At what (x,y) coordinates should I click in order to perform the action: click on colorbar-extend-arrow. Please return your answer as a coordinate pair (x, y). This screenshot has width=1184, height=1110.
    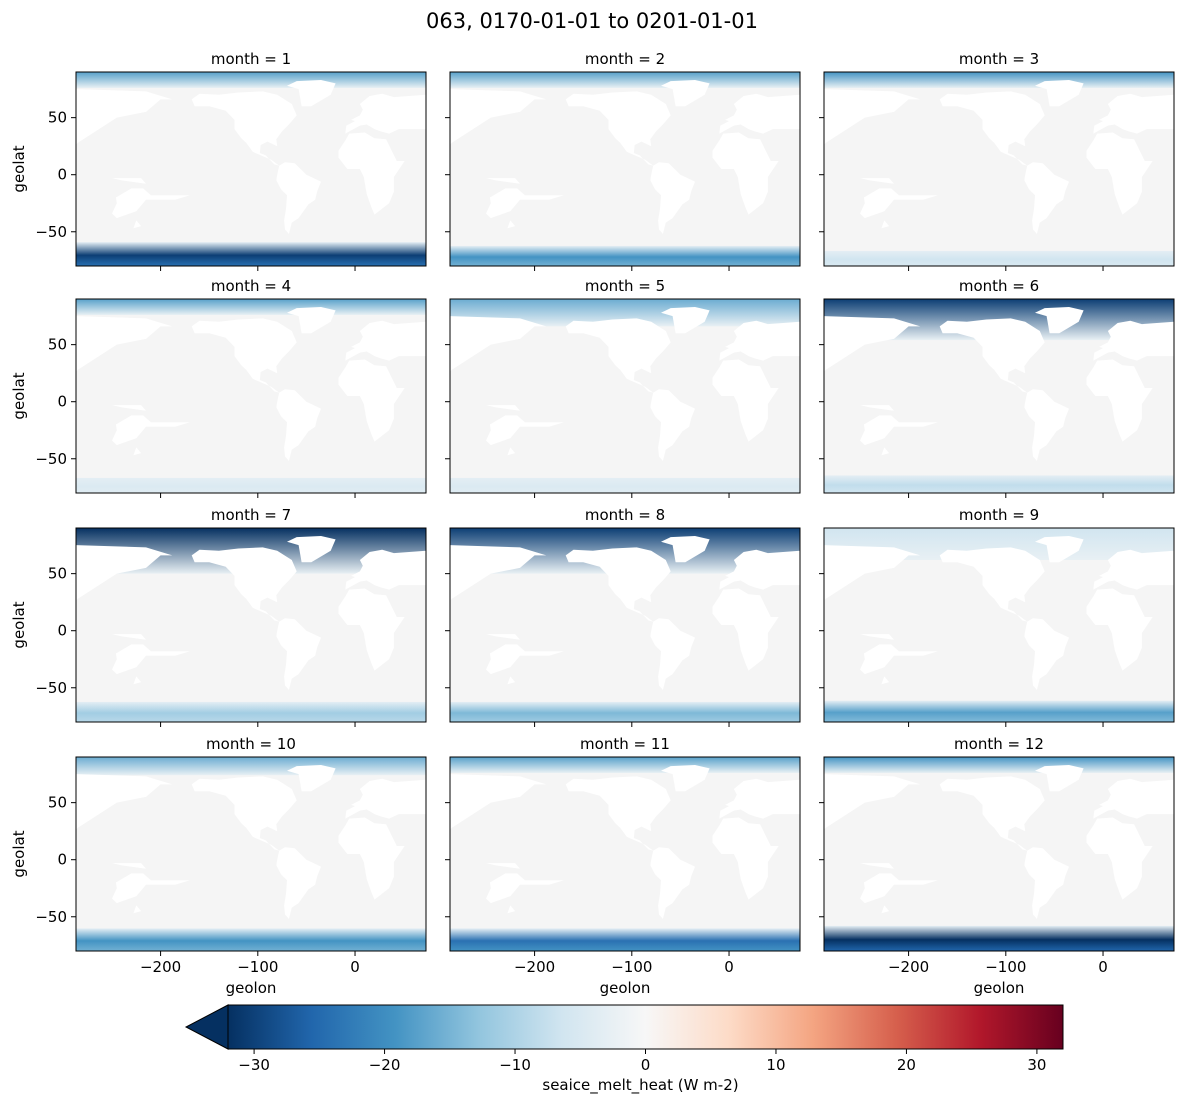
    Looking at the image, I should click on (206, 1027).